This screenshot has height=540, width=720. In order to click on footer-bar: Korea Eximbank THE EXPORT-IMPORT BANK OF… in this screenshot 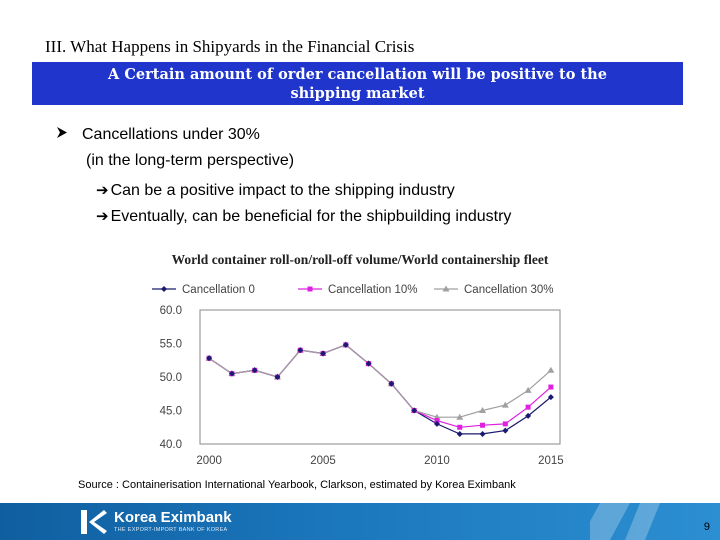, I will do `click(360, 521)`.